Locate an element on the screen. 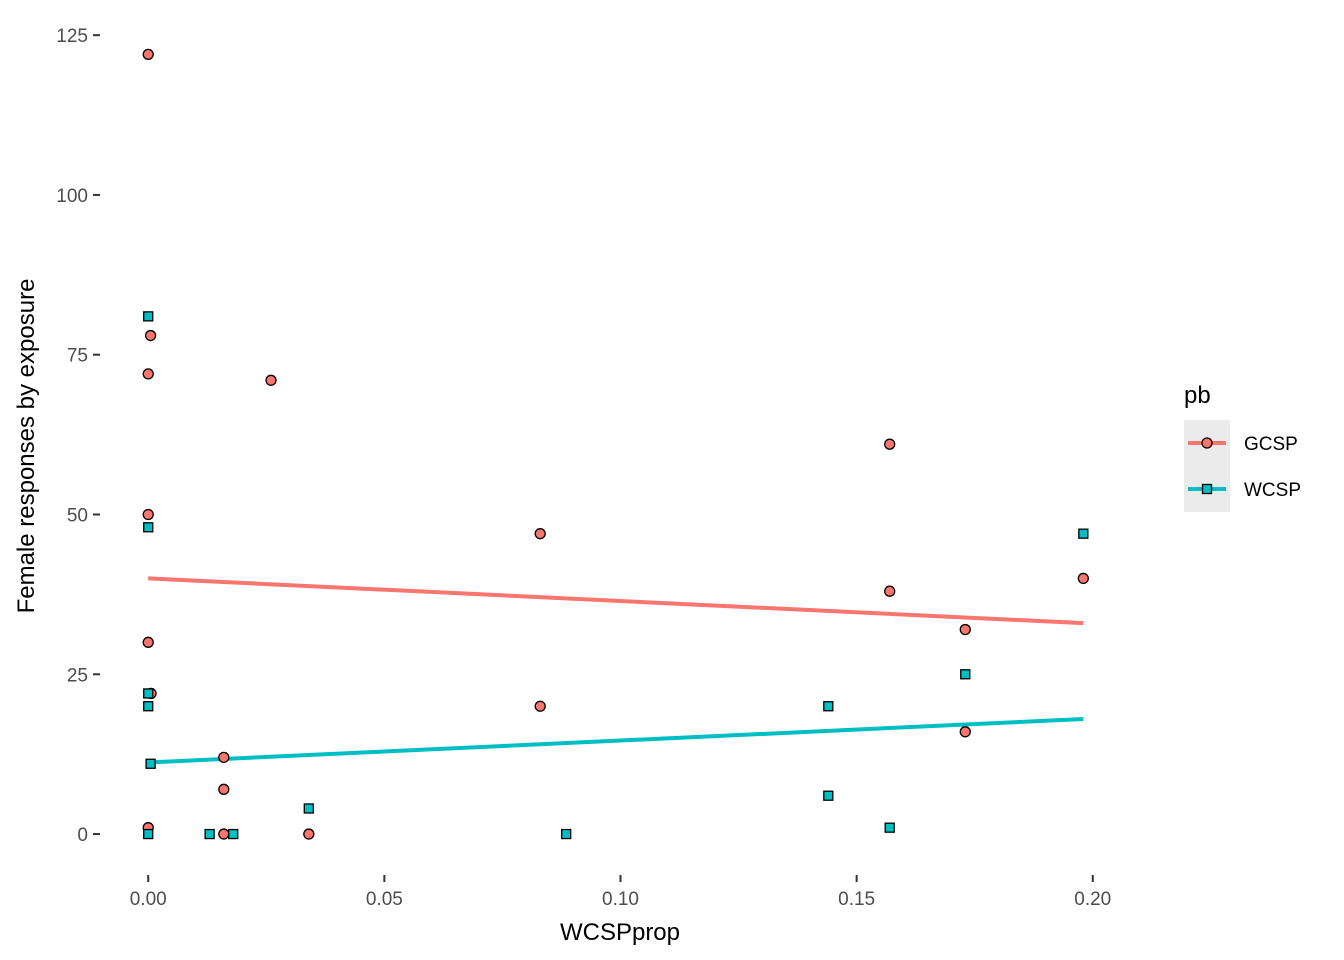 This screenshot has height=960, width=1344. legend-title: pb is located at coordinates (1197, 395).